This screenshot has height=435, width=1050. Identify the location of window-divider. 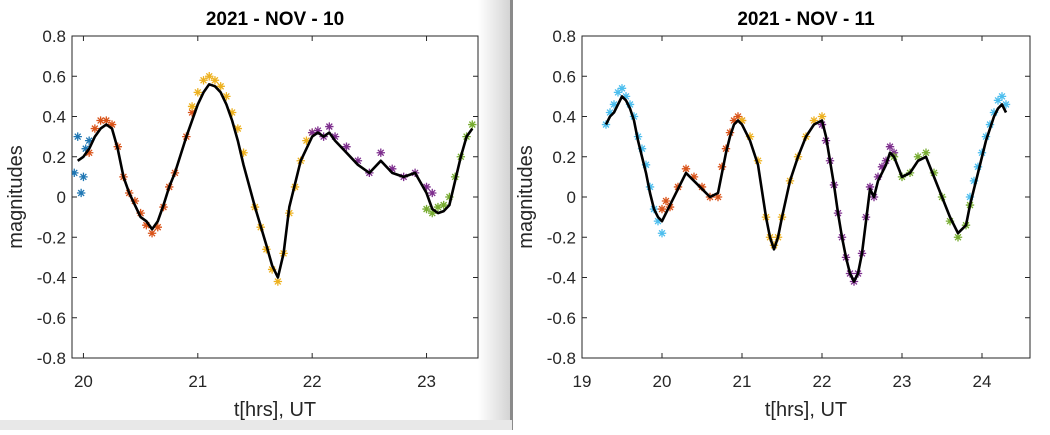
(511, 215).